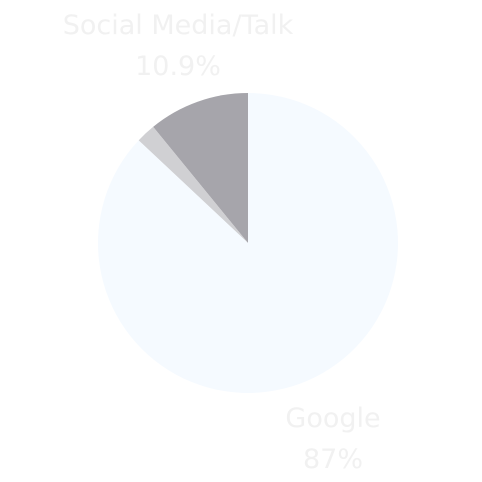 Image resolution: width=482 pixels, height=482 pixels. What do you see at coordinates (178, 66) in the screenshot?
I see `label-social-media-value: 10.9%` at bounding box center [178, 66].